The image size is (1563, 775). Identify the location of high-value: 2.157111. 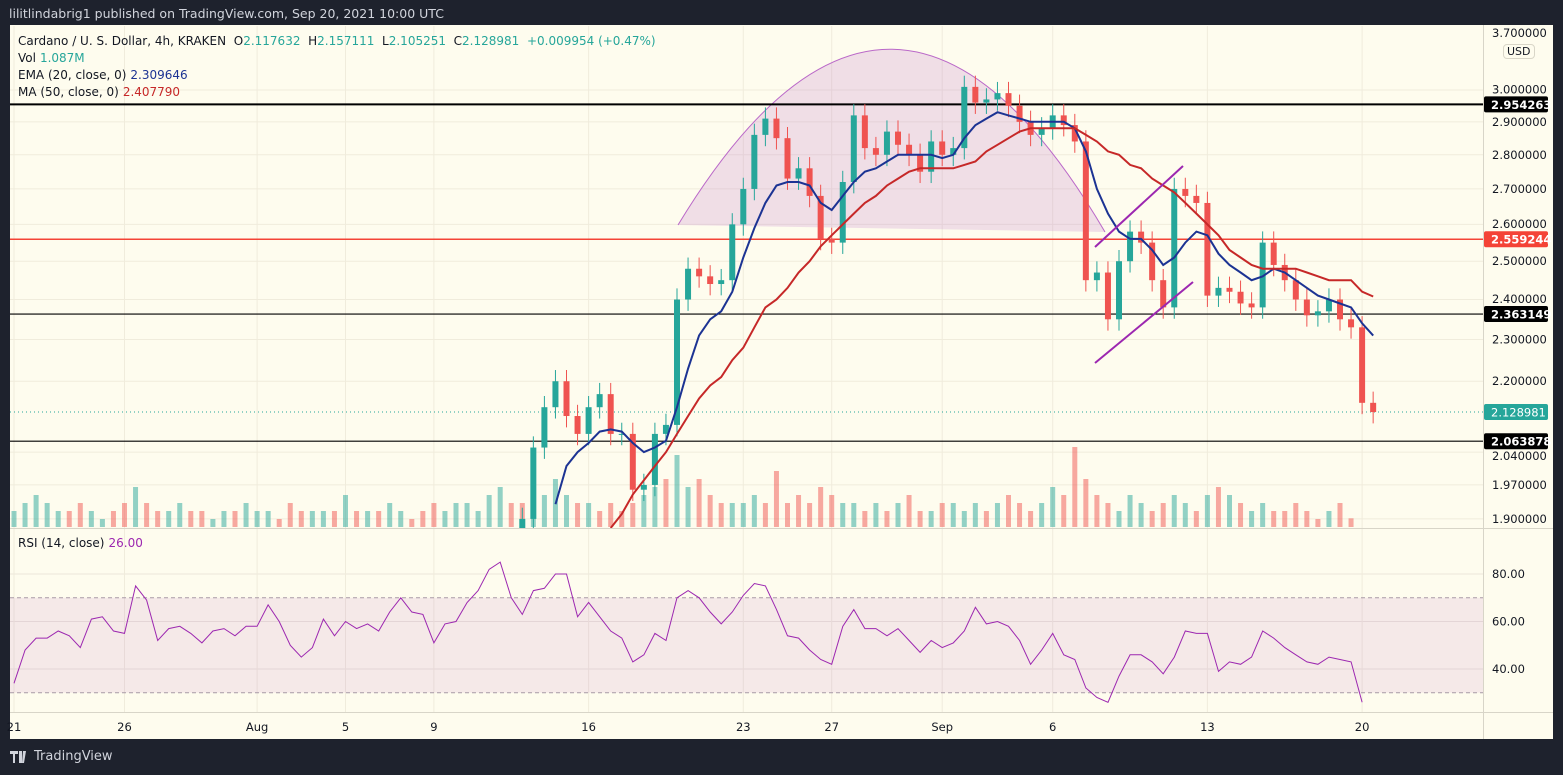
(346, 41).